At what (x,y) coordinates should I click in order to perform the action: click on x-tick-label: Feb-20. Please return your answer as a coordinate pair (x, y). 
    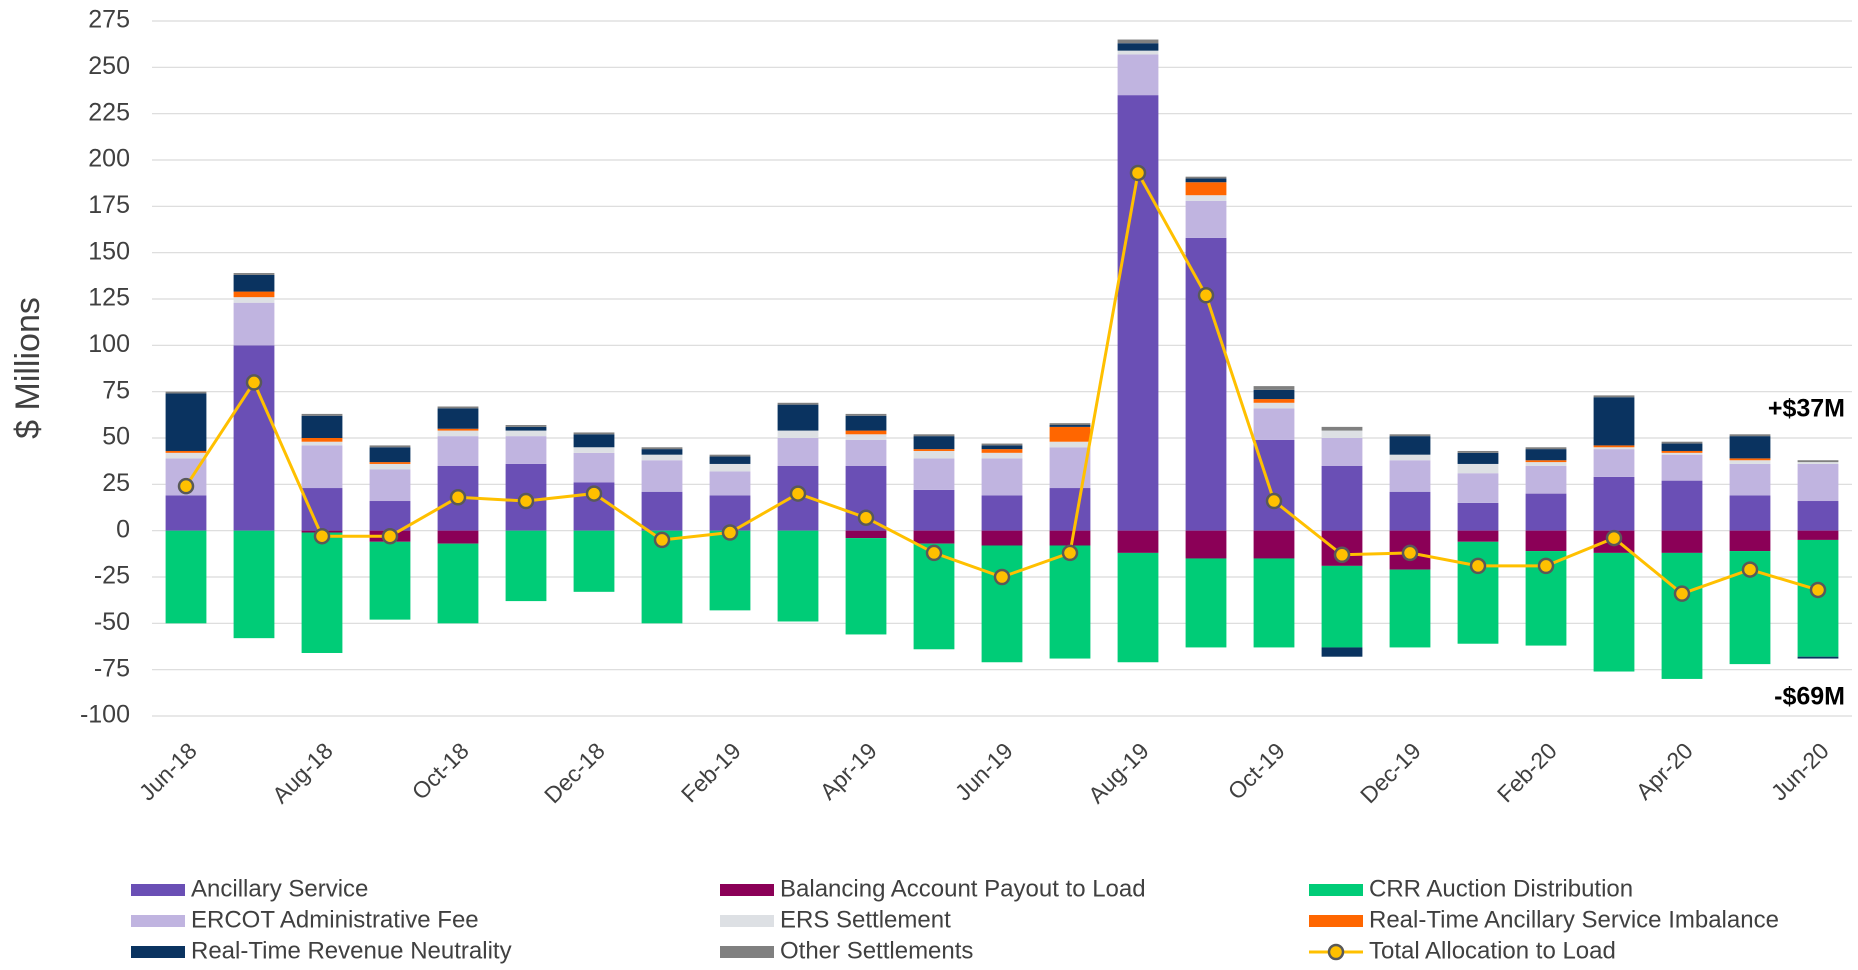
    Looking at the image, I should click on (1527, 772).